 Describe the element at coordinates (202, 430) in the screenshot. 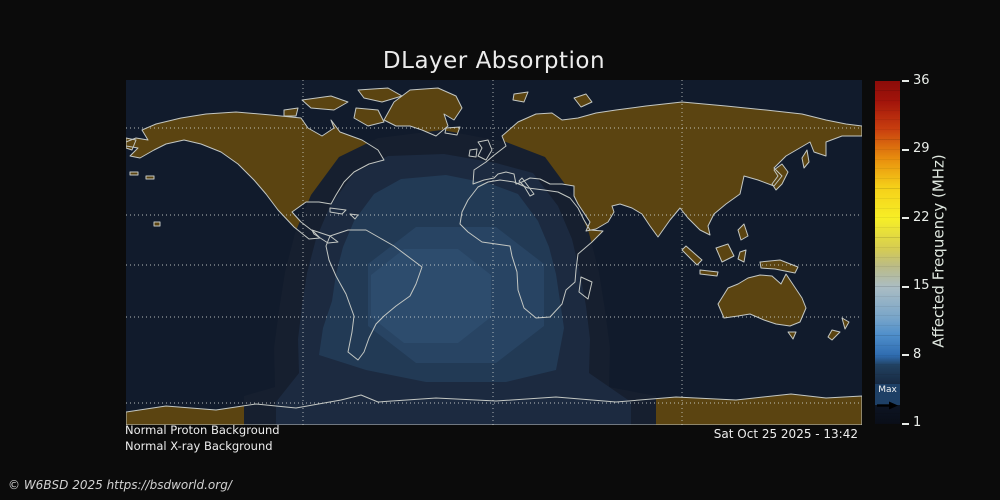

I see `proton-status: Normal Proton Background` at that location.